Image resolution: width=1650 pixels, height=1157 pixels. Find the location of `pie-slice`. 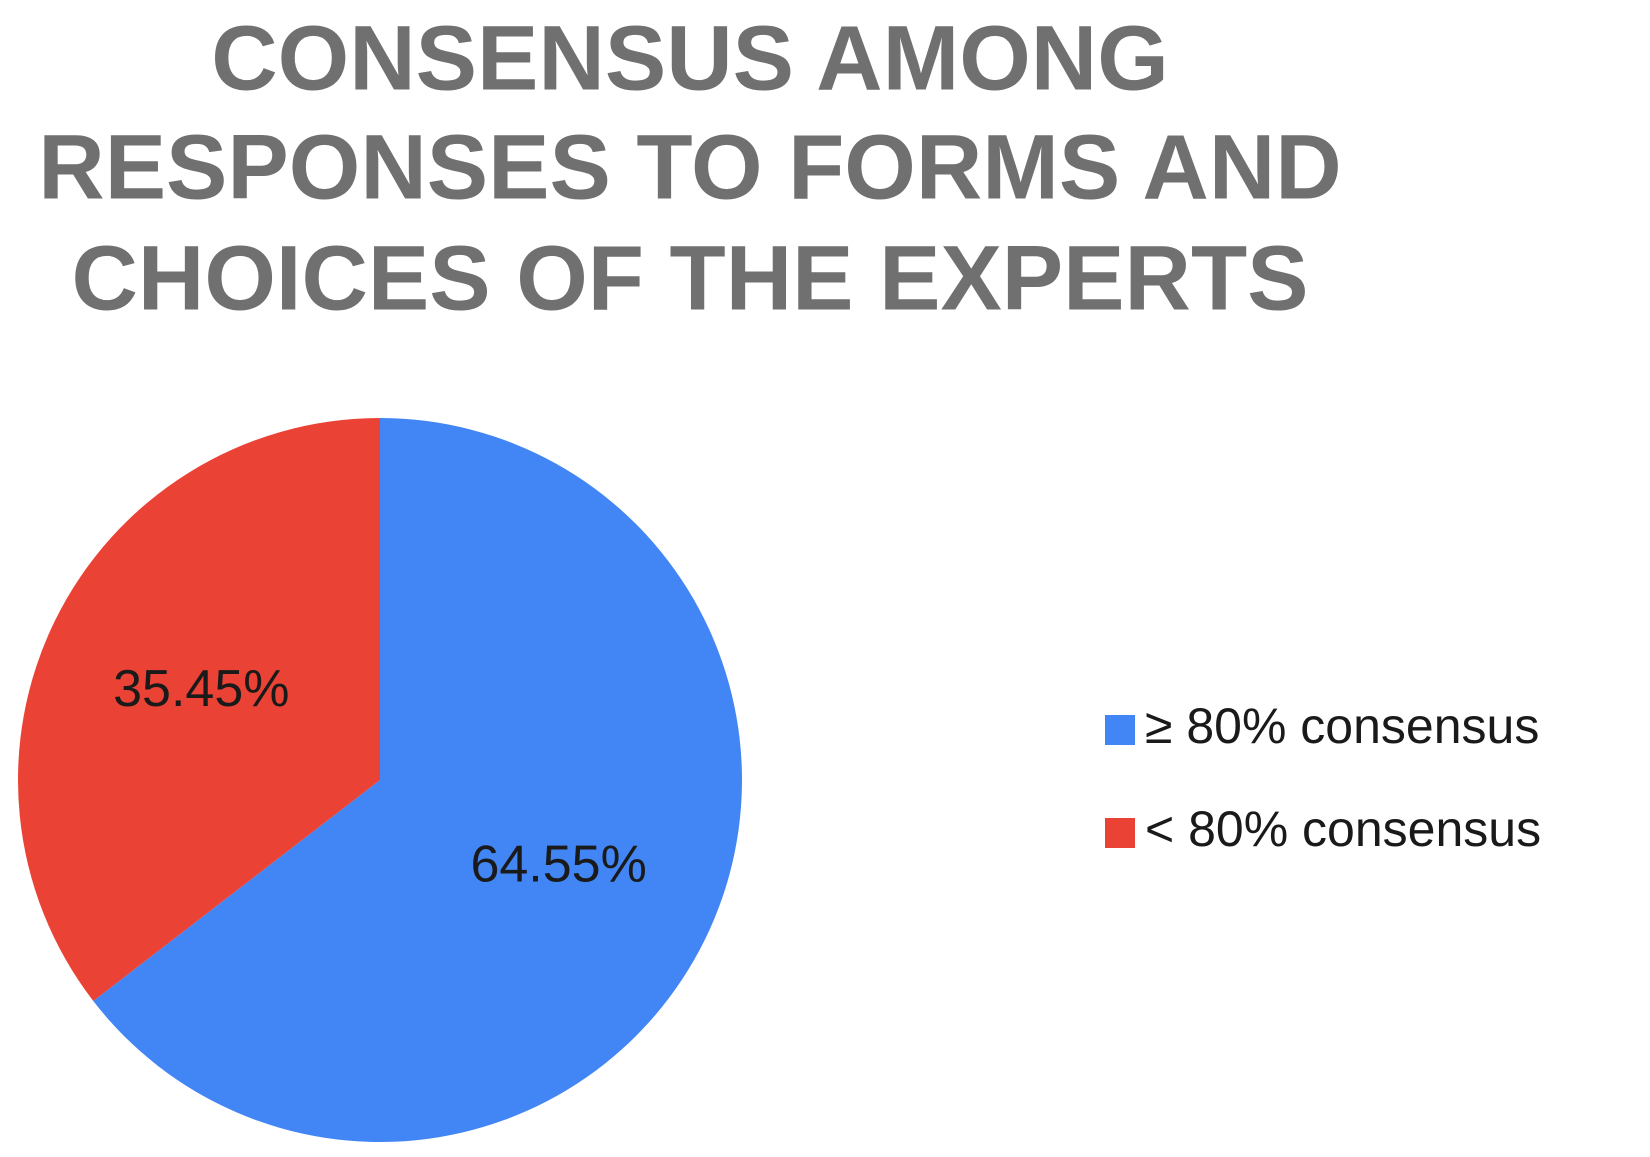

pie-slice is located at coordinates (199, 709).